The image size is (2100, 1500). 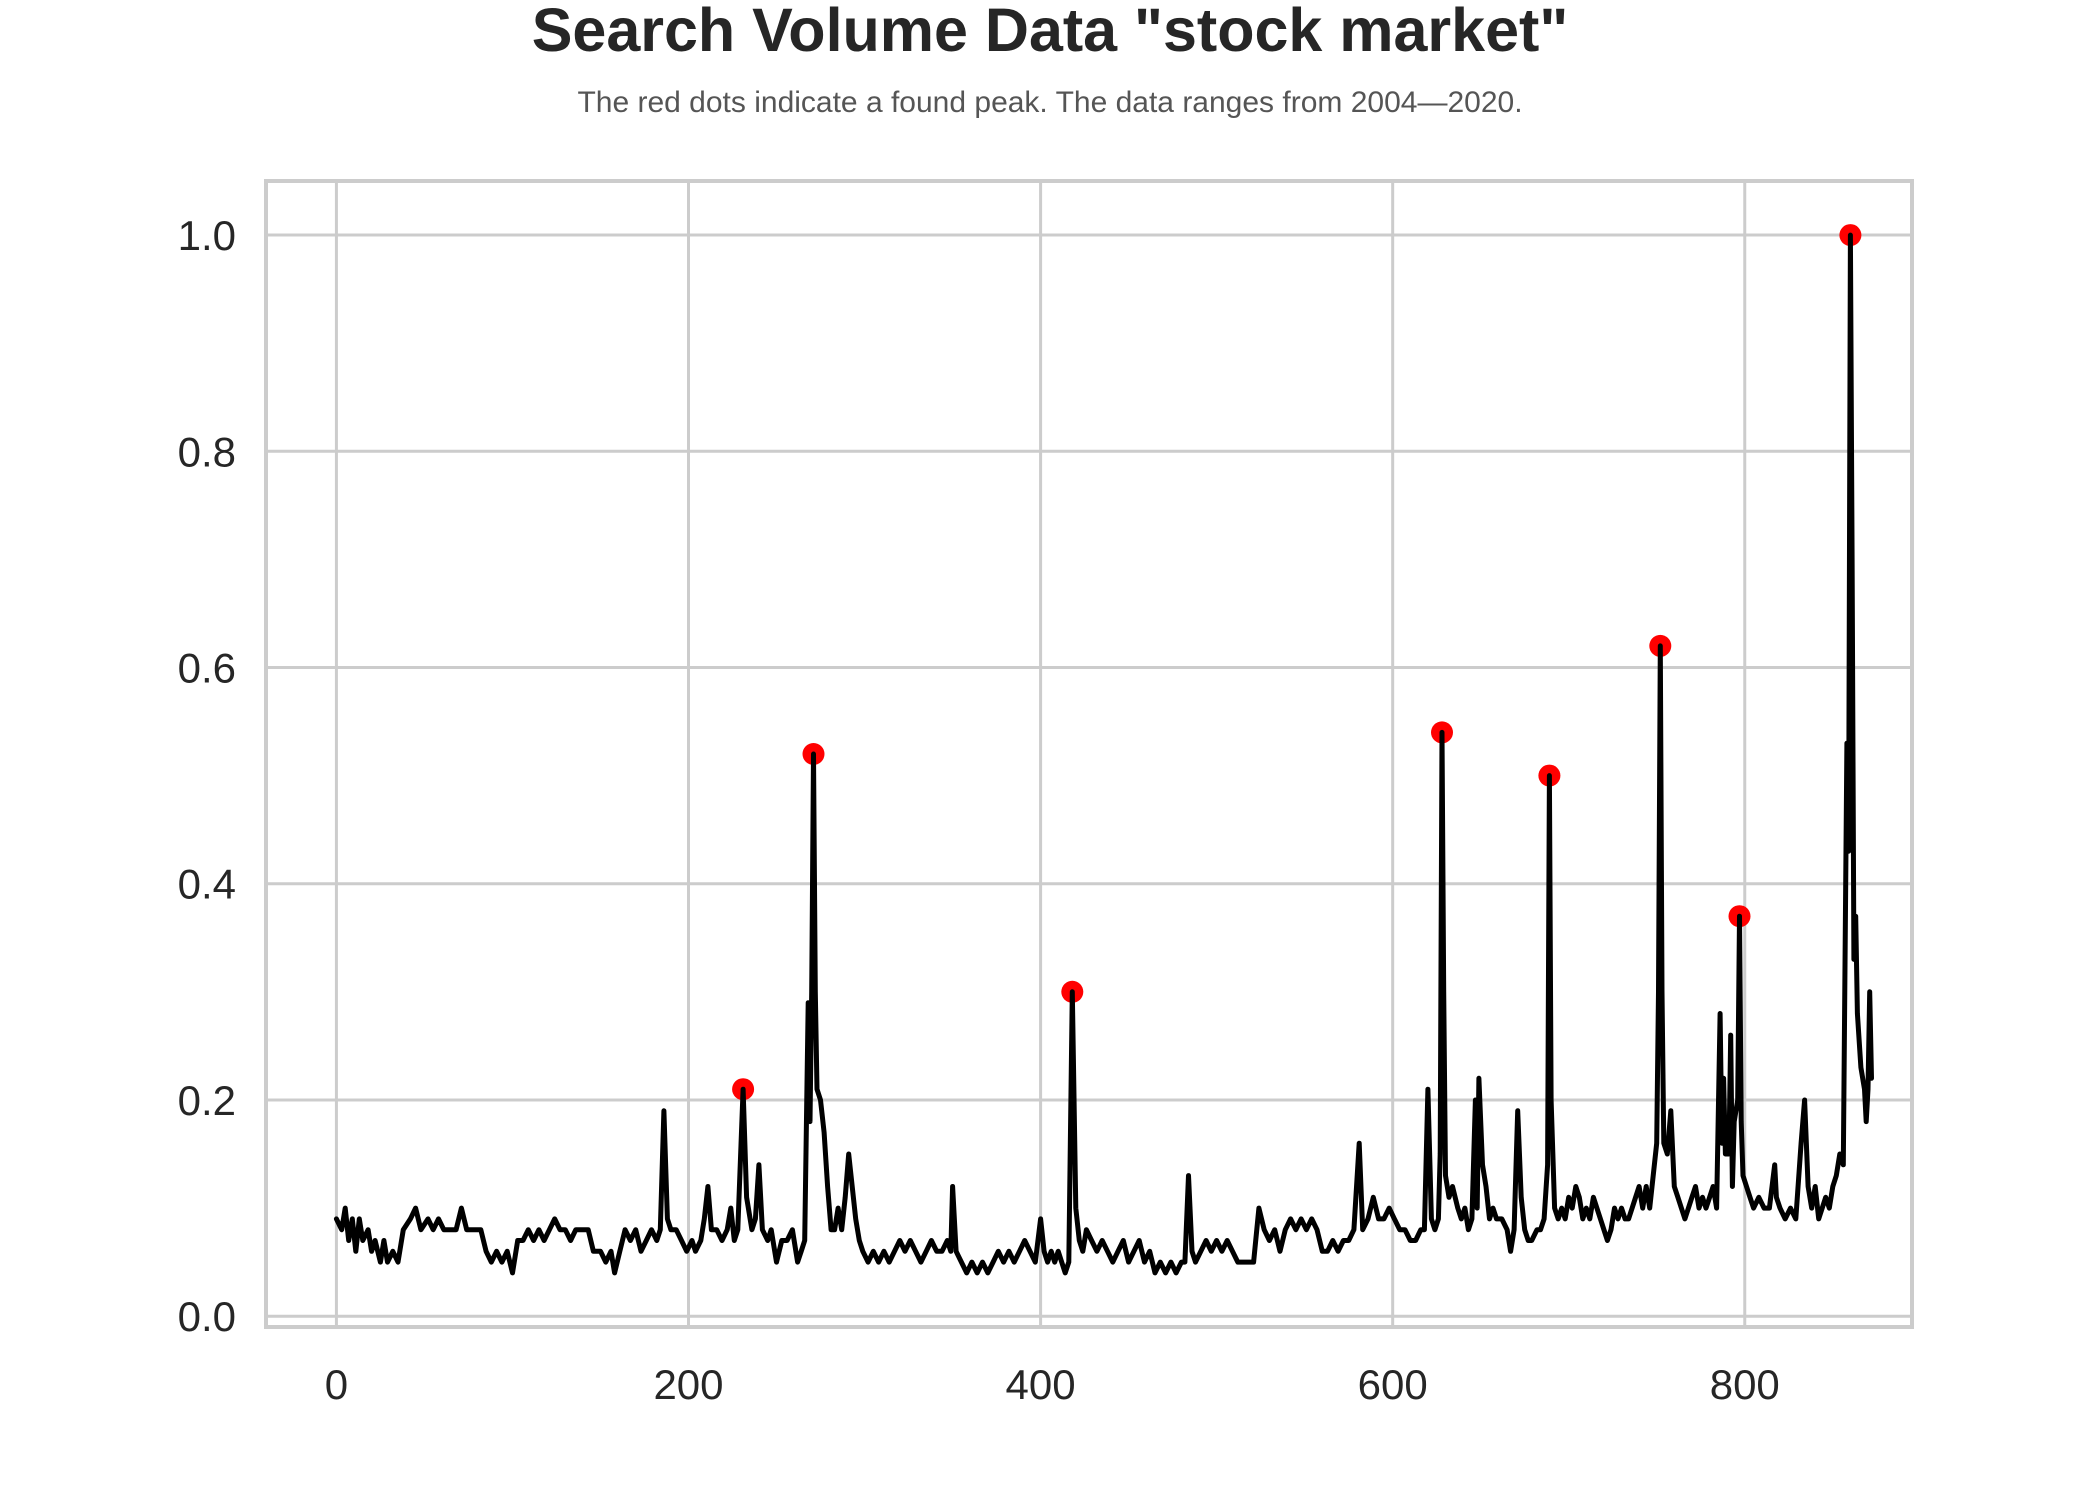 I want to click on chart-title: Search Volume Data "stock market", so click(x=1050, y=32).